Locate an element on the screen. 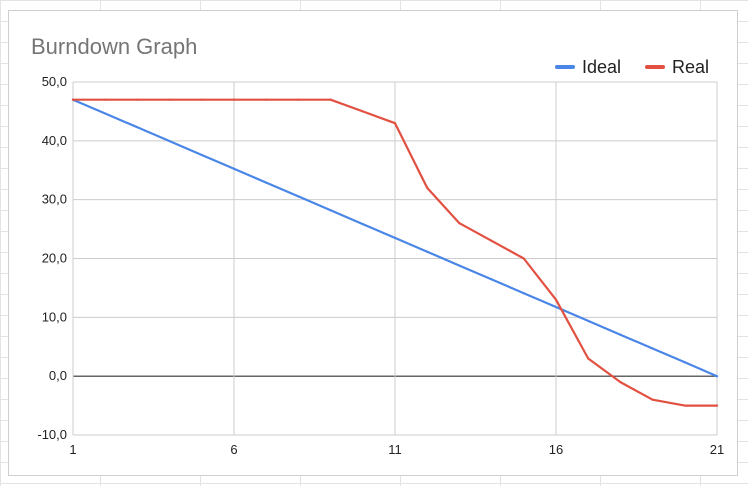 This screenshot has width=748, height=486. y-tick-label: 20,0 is located at coordinates (54, 258).